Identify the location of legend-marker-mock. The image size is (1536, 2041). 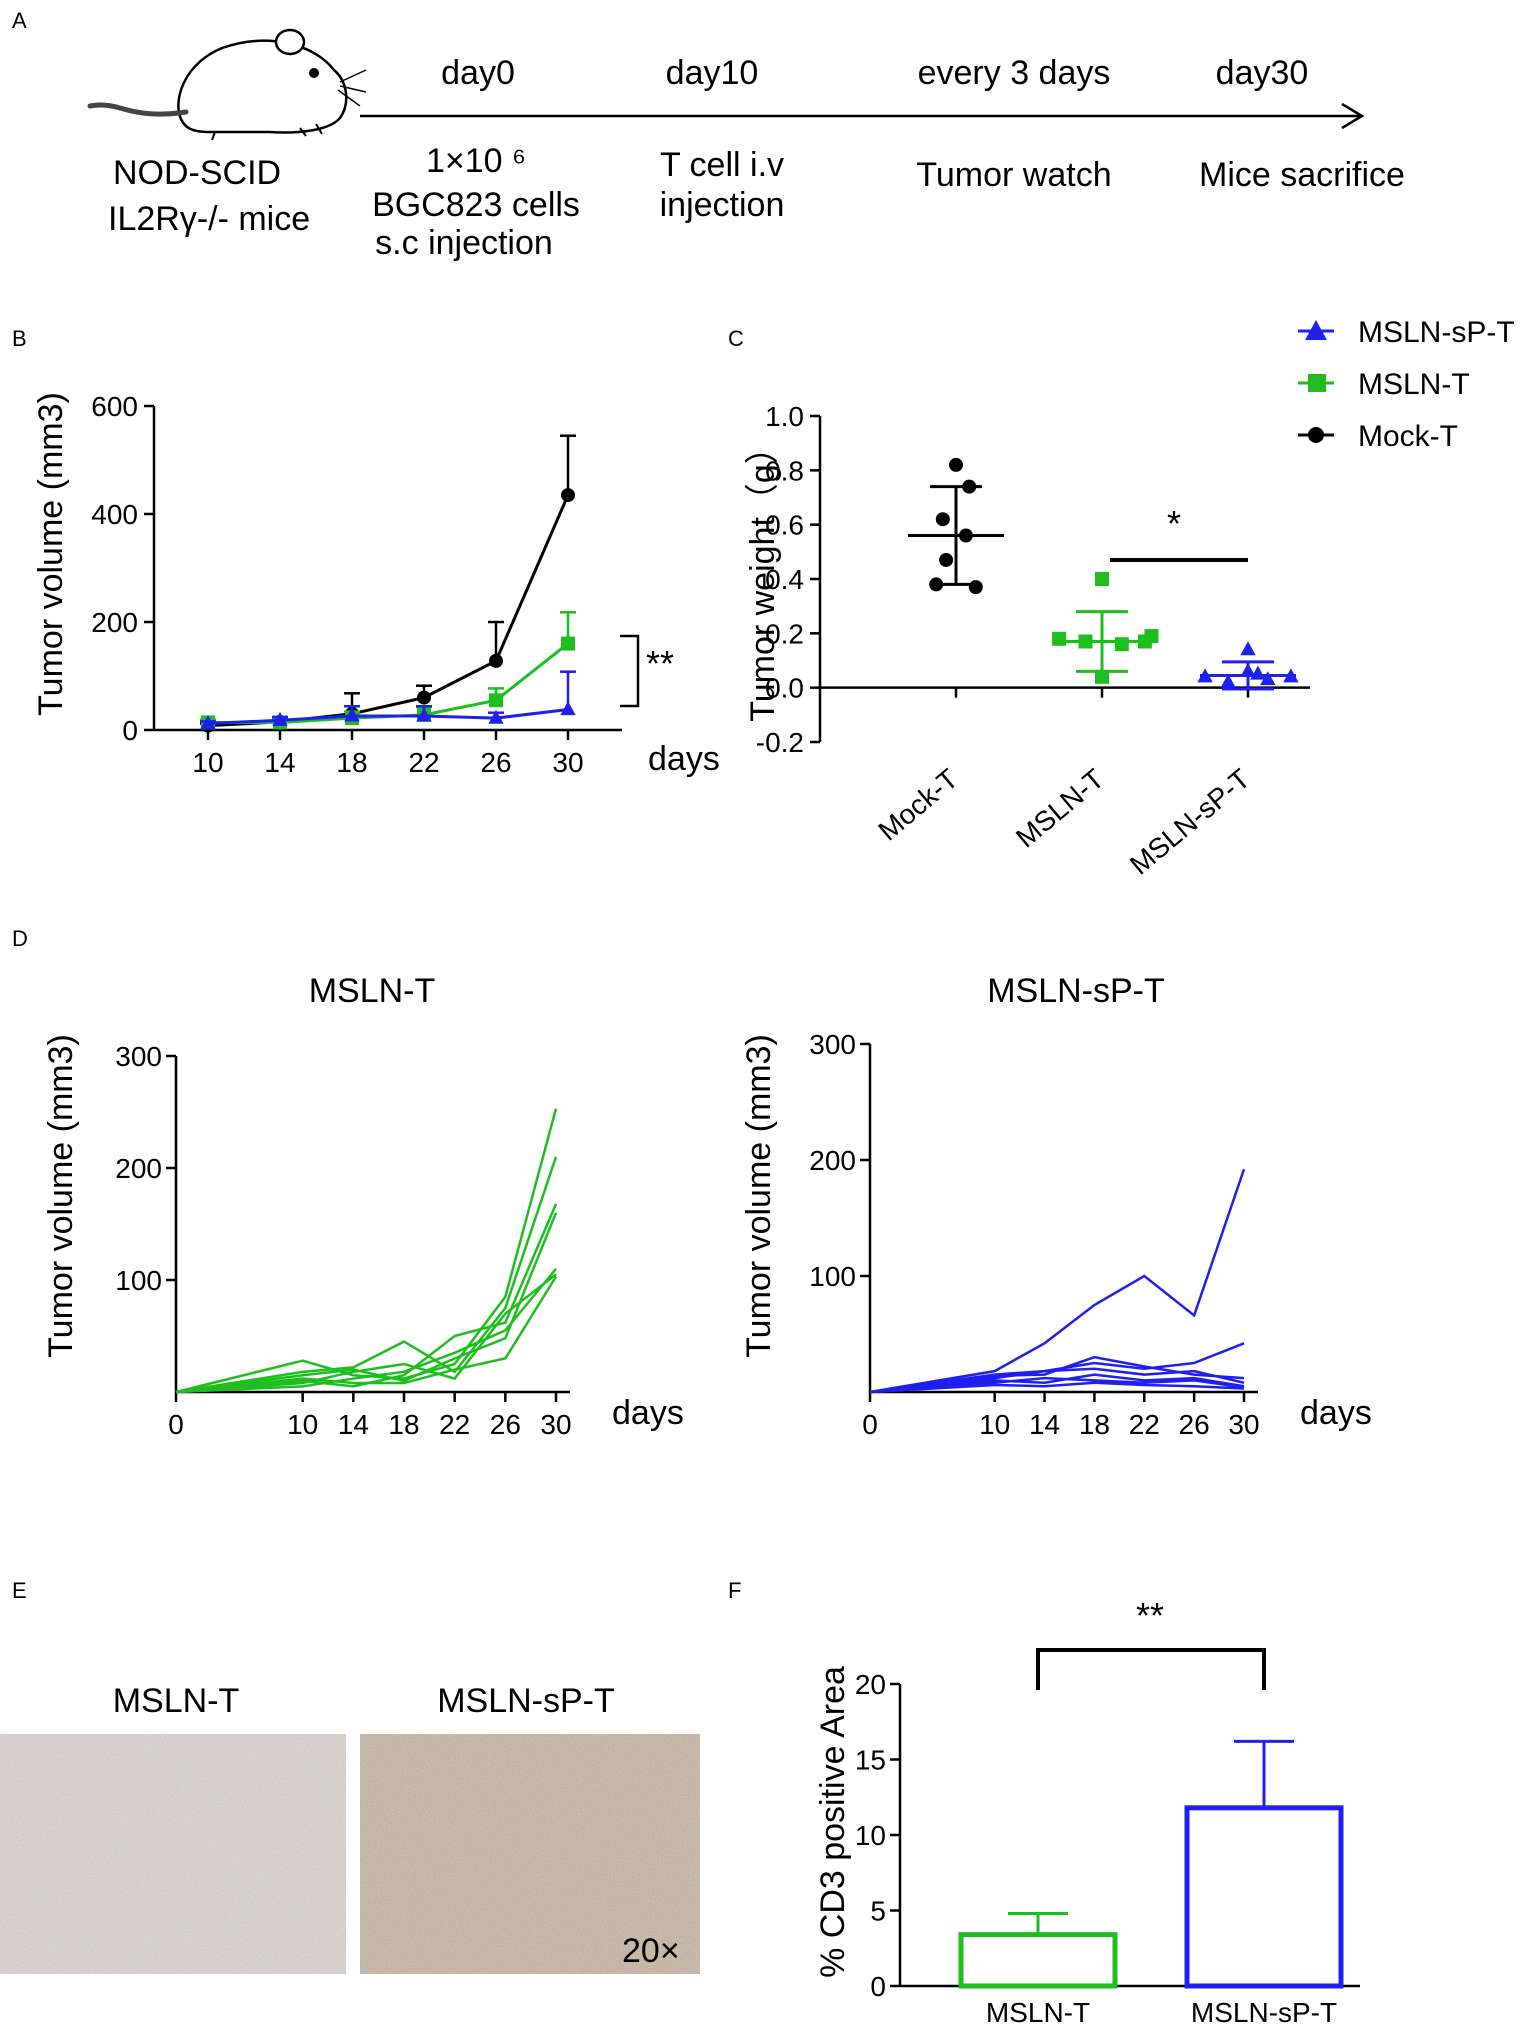
(1316, 435).